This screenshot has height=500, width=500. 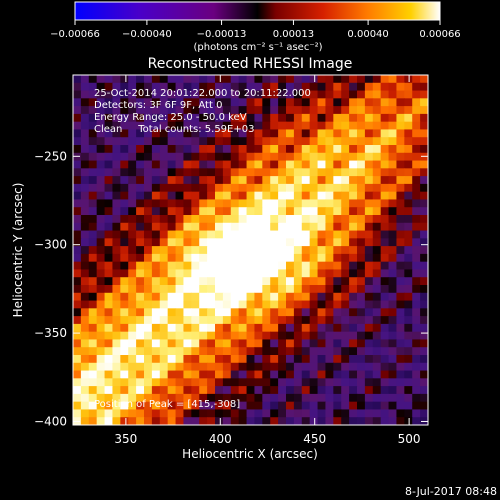 I want to click on colorbar-tick-label: 0.00040, so click(x=367, y=34).